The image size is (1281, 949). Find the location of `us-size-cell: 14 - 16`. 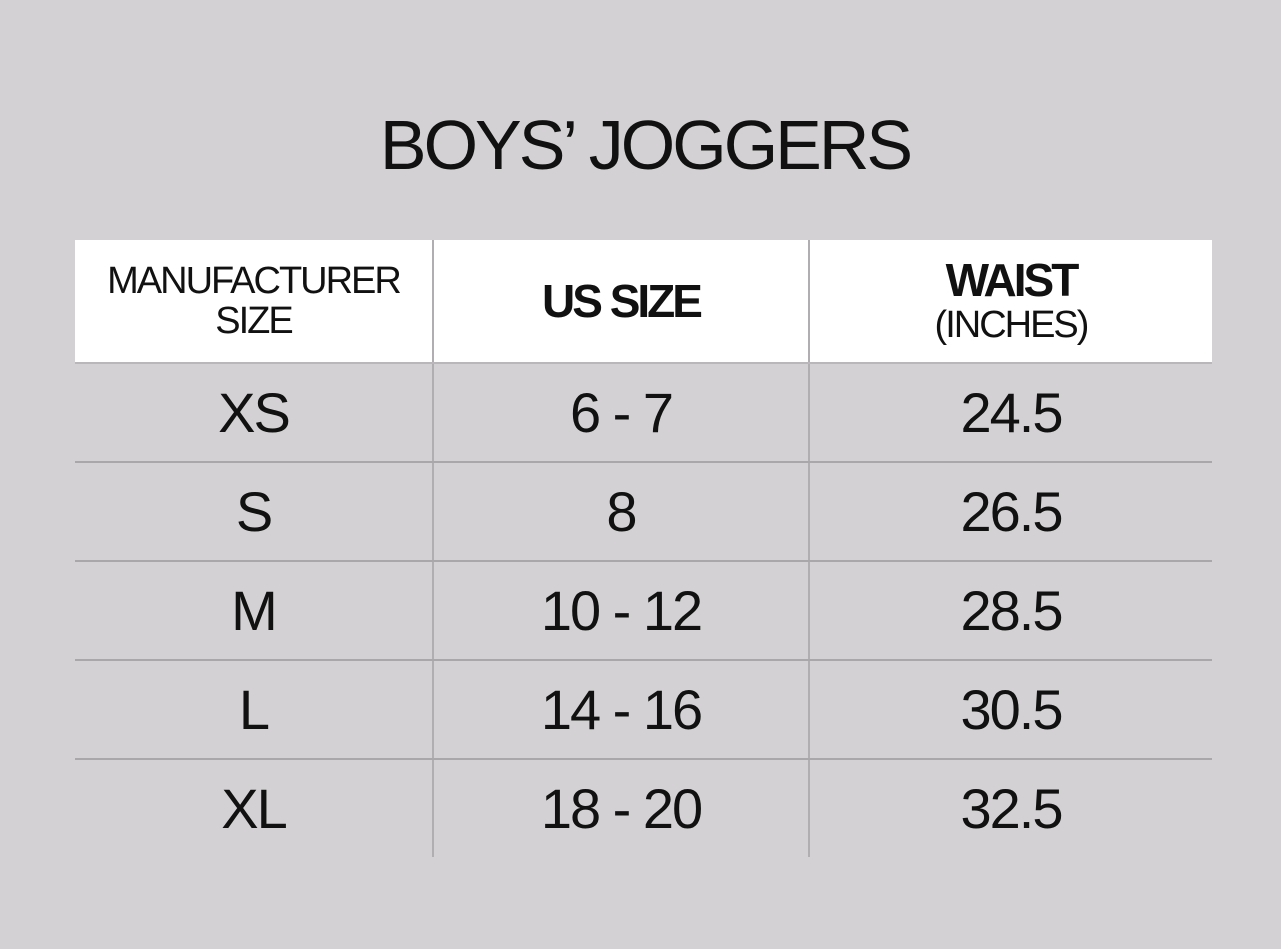

us-size-cell: 14 - 16 is located at coordinates (622, 709).